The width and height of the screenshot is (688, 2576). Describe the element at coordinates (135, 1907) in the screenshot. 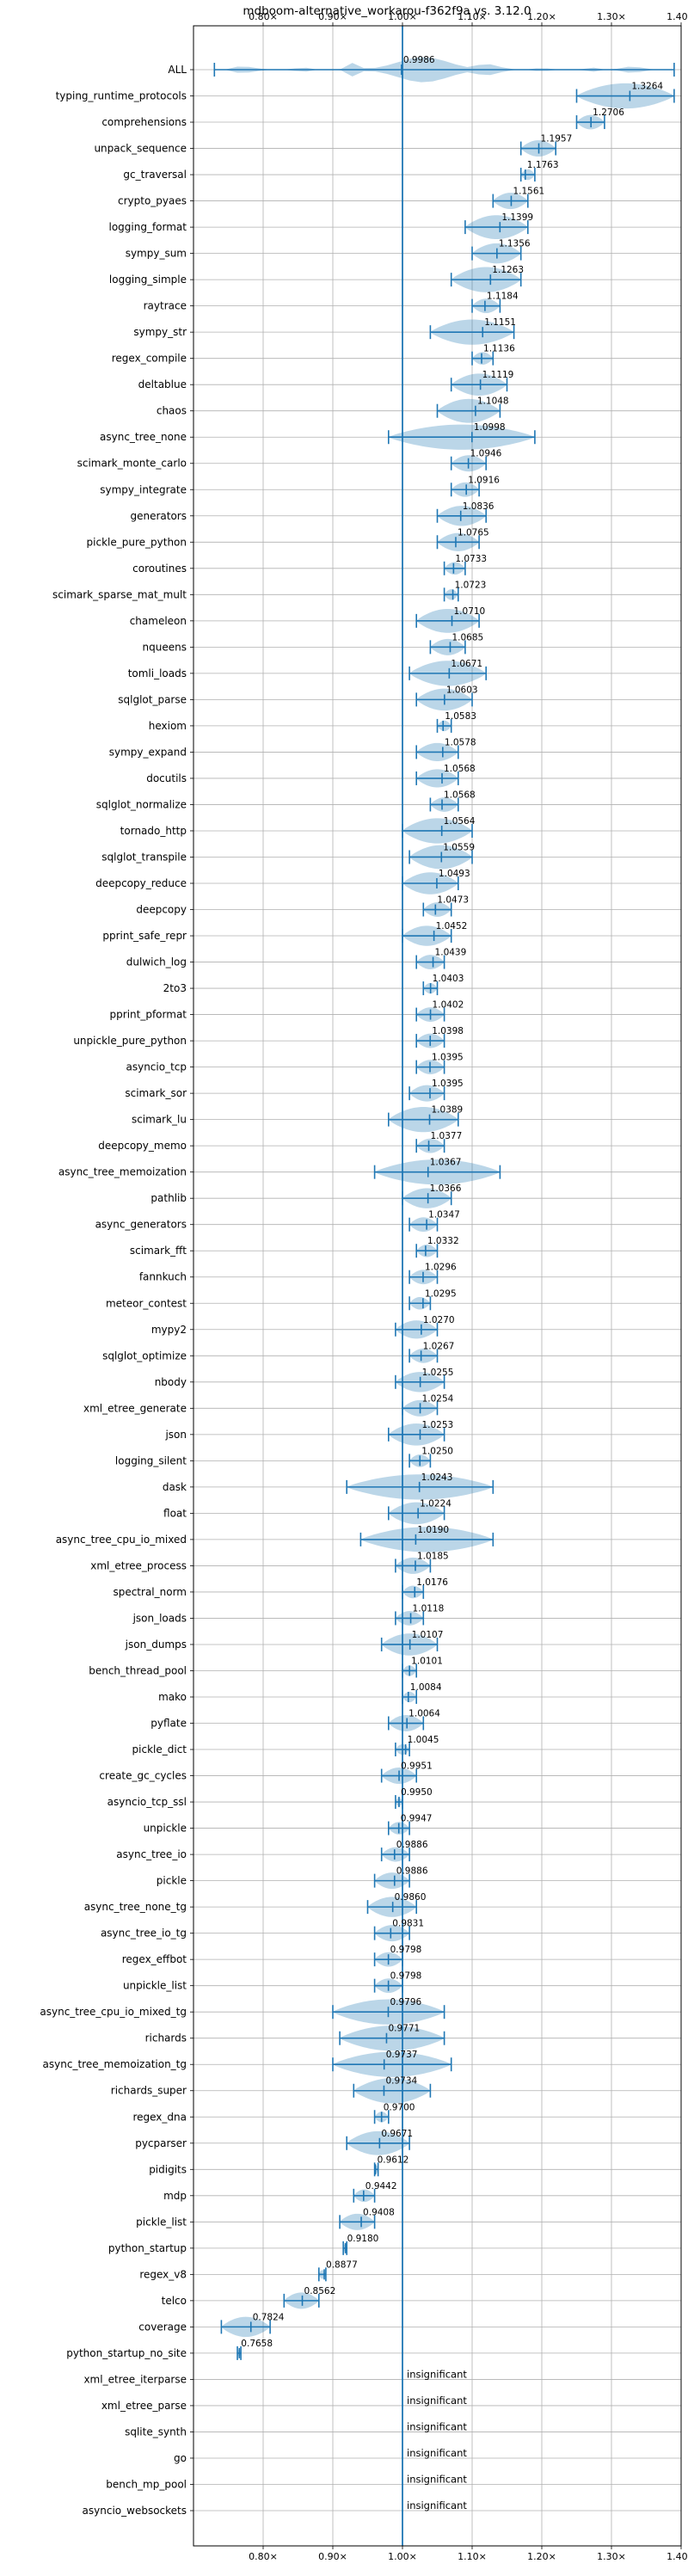

I see `benchmark-label-async_tree_none_tg: async_tree_none_tg` at that location.